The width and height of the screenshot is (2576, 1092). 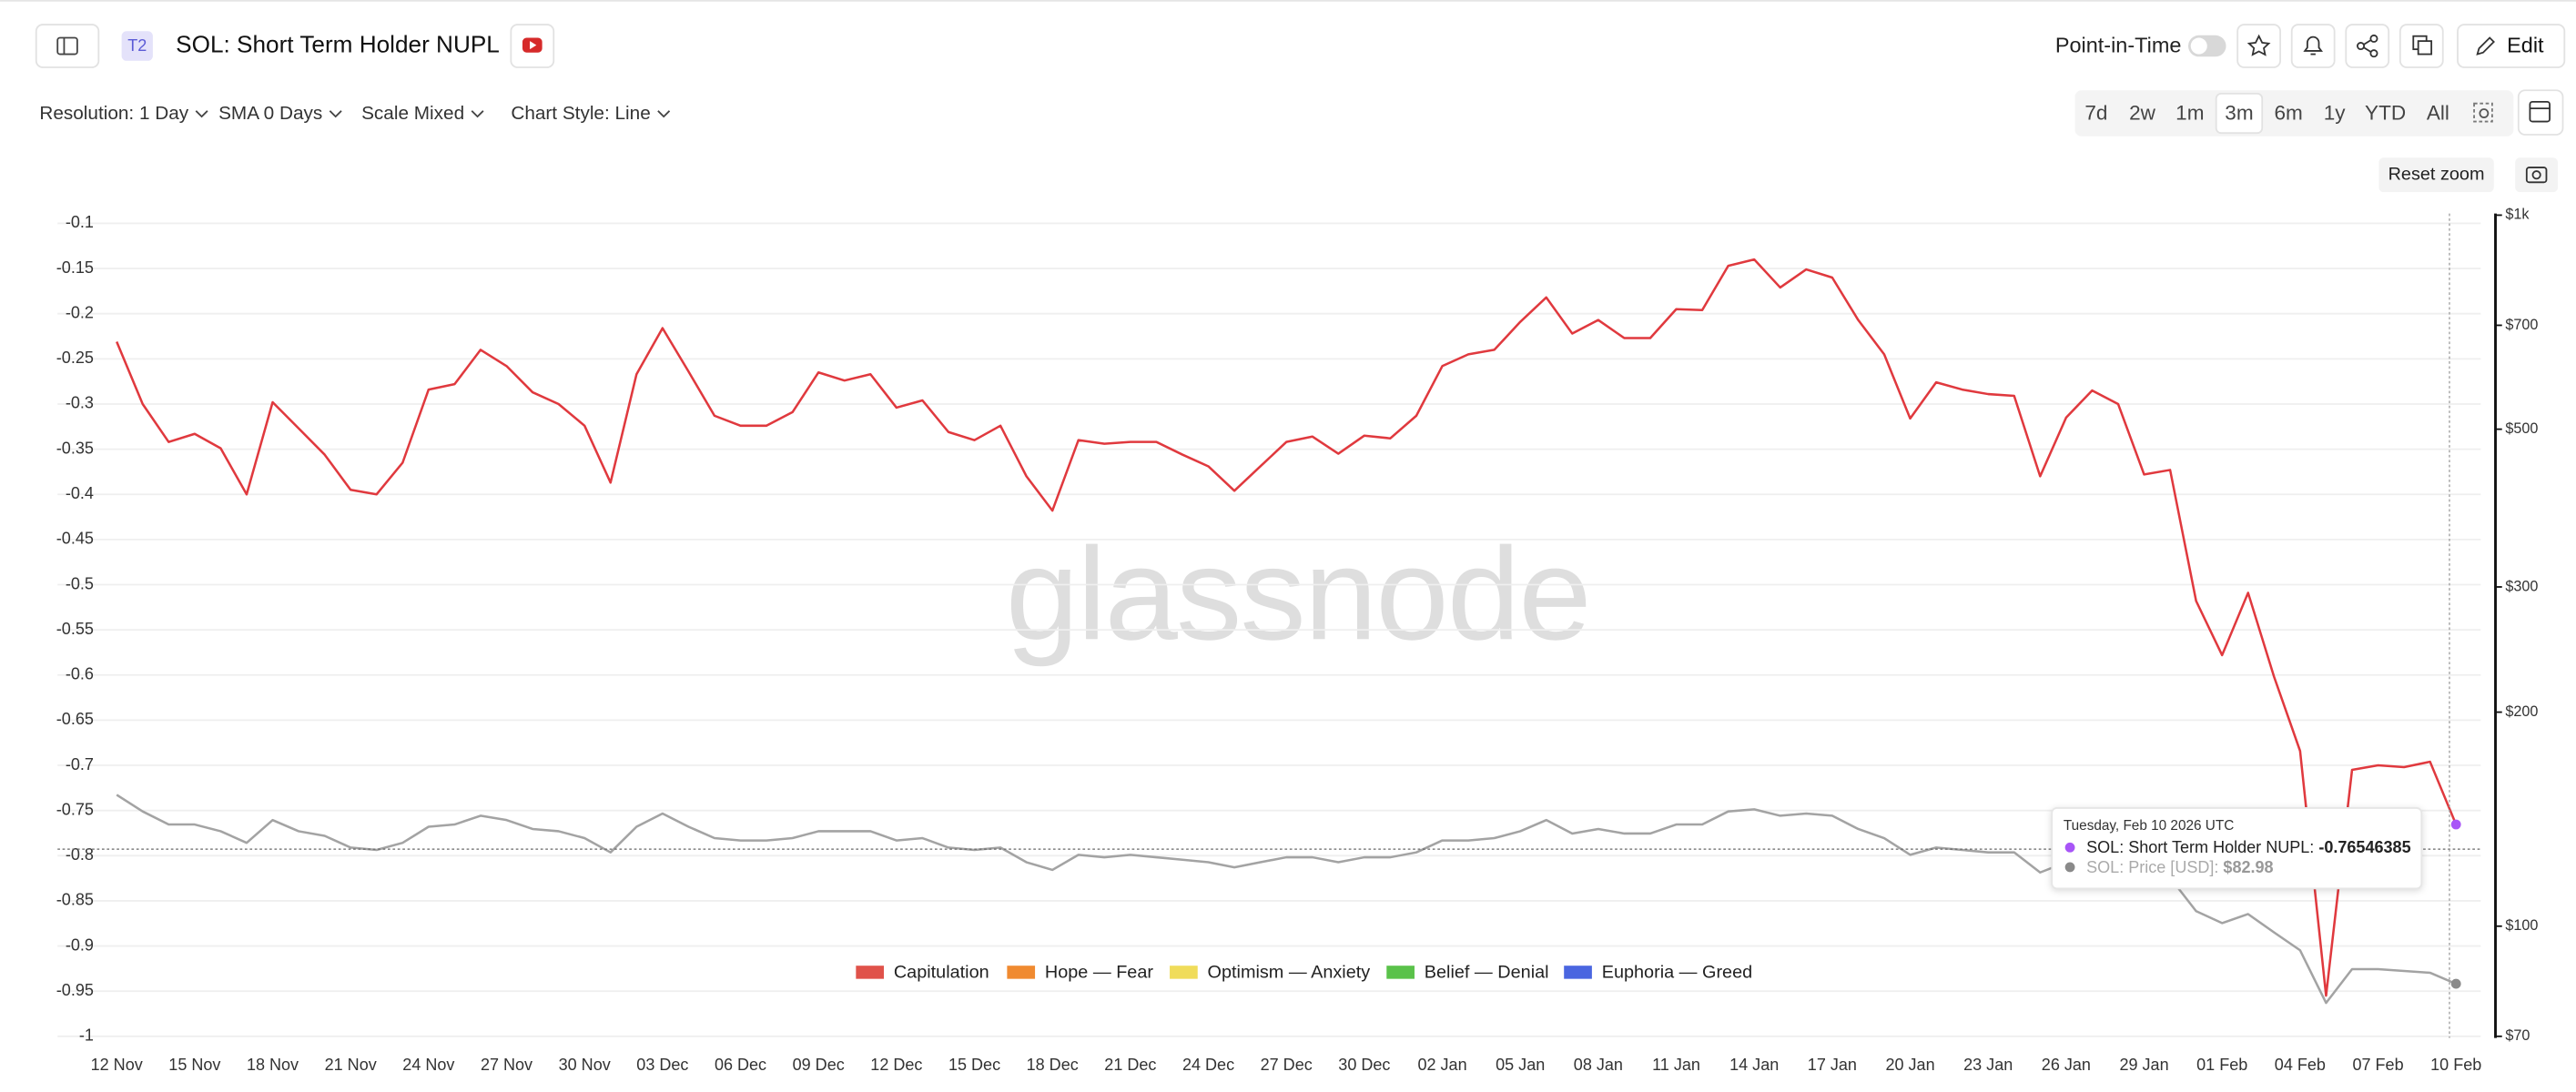 I want to click on range-button: 6m, so click(x=2288, y=113).